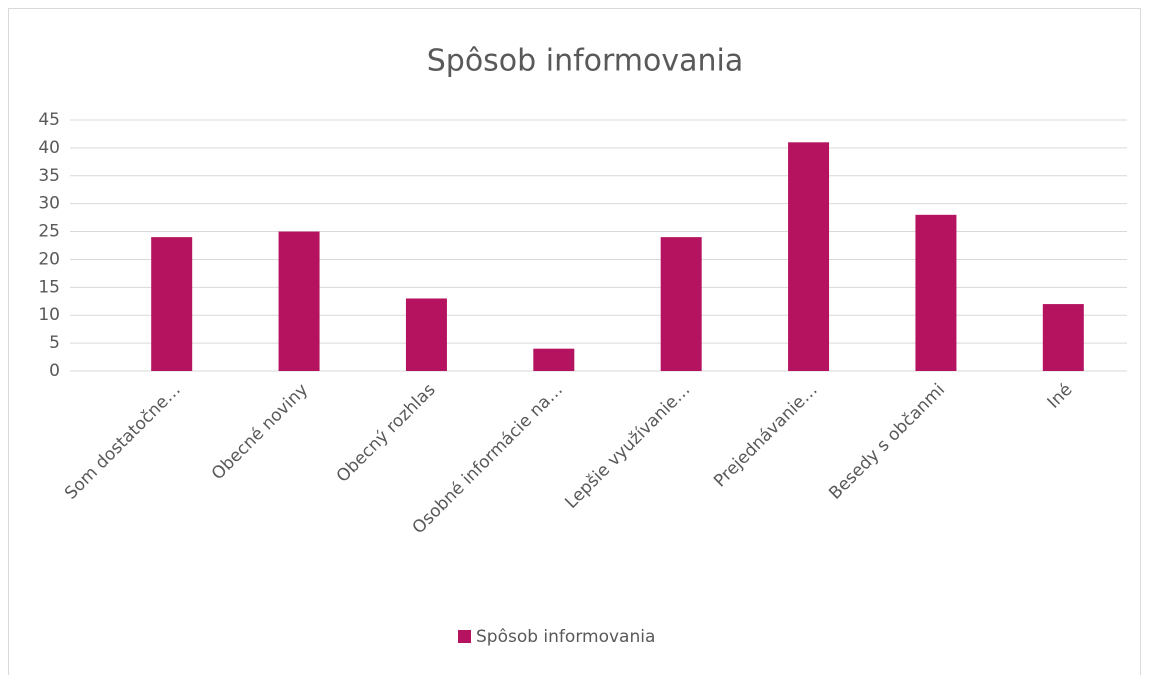 The height and width of the screenshot is (675, 1149). Describe the element at coordinates (49, 148) in the screenshot. I see `y-tick-label: 40` at that location.